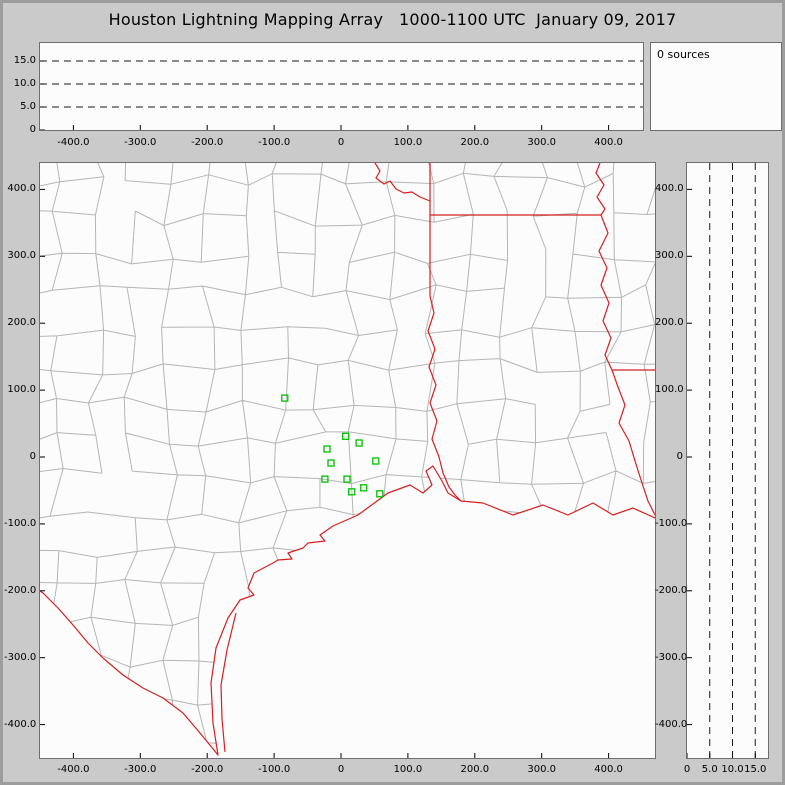 This screenshot has width=785, height=785. What do you see at coordinates (332, 446) in the screenshot?
I see `lma-stations` at bounding box center [332, 446].